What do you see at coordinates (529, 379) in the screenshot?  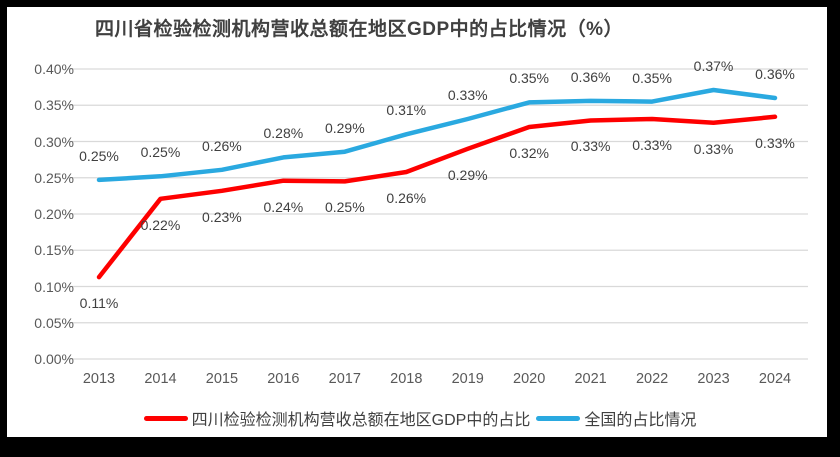 I see `x-tick-label: 2020` at bounding box center [529, 379].